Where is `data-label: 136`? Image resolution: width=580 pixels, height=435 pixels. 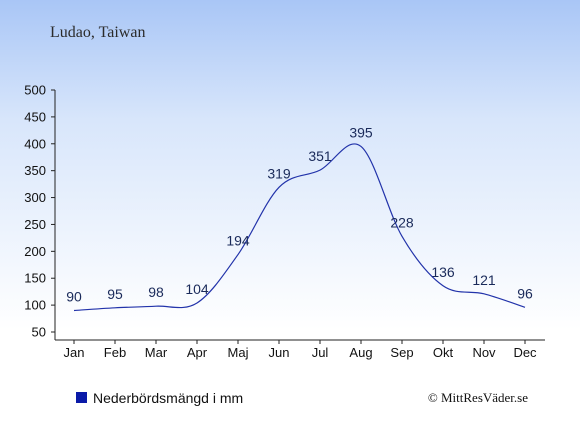
data-label: 136 is located at coordinates (443, 272).